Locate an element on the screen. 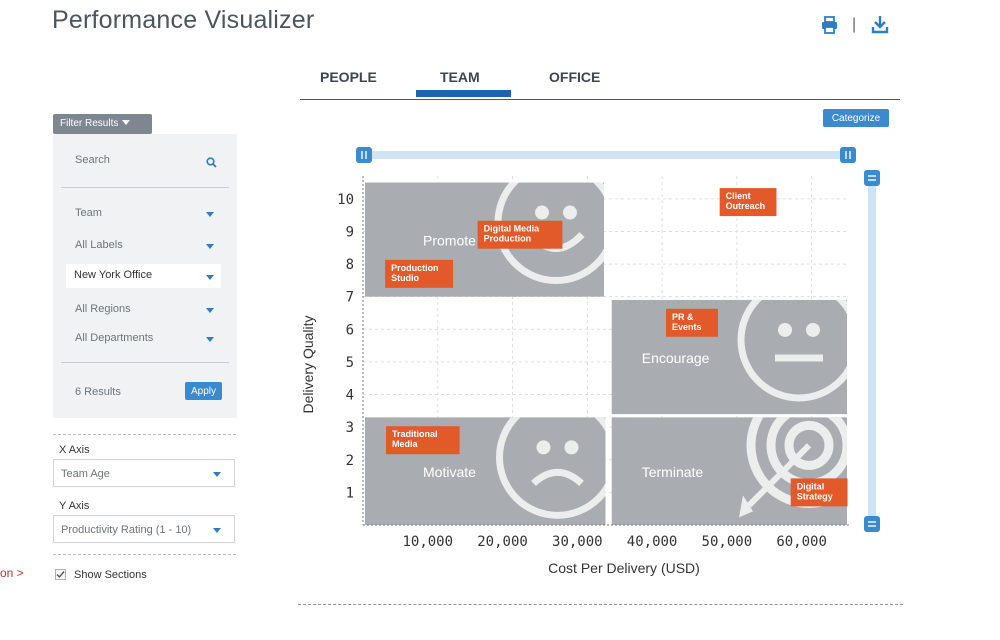  caret-down-icon is located at coordinates (126, 122).